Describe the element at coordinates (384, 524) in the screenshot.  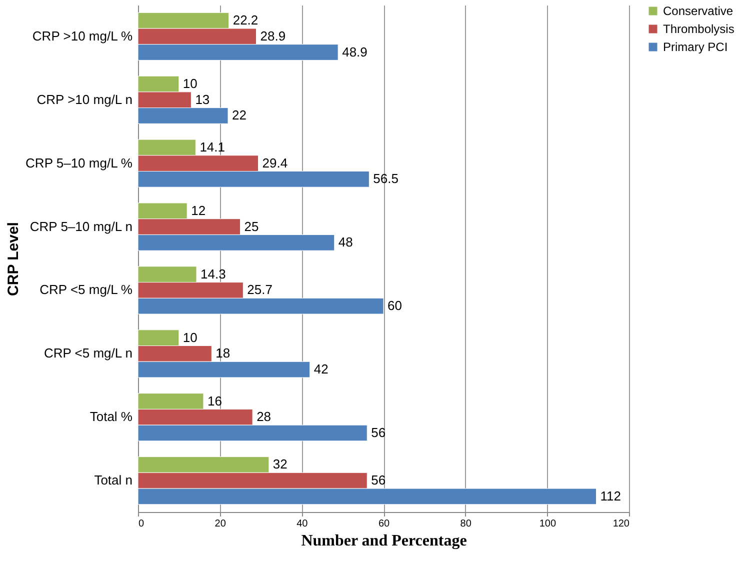
I see `x-tick-label: 60` at that location.